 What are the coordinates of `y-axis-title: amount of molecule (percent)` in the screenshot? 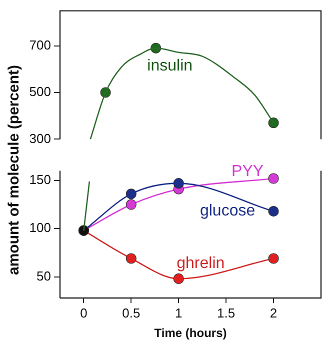 It's located at (14, 170).